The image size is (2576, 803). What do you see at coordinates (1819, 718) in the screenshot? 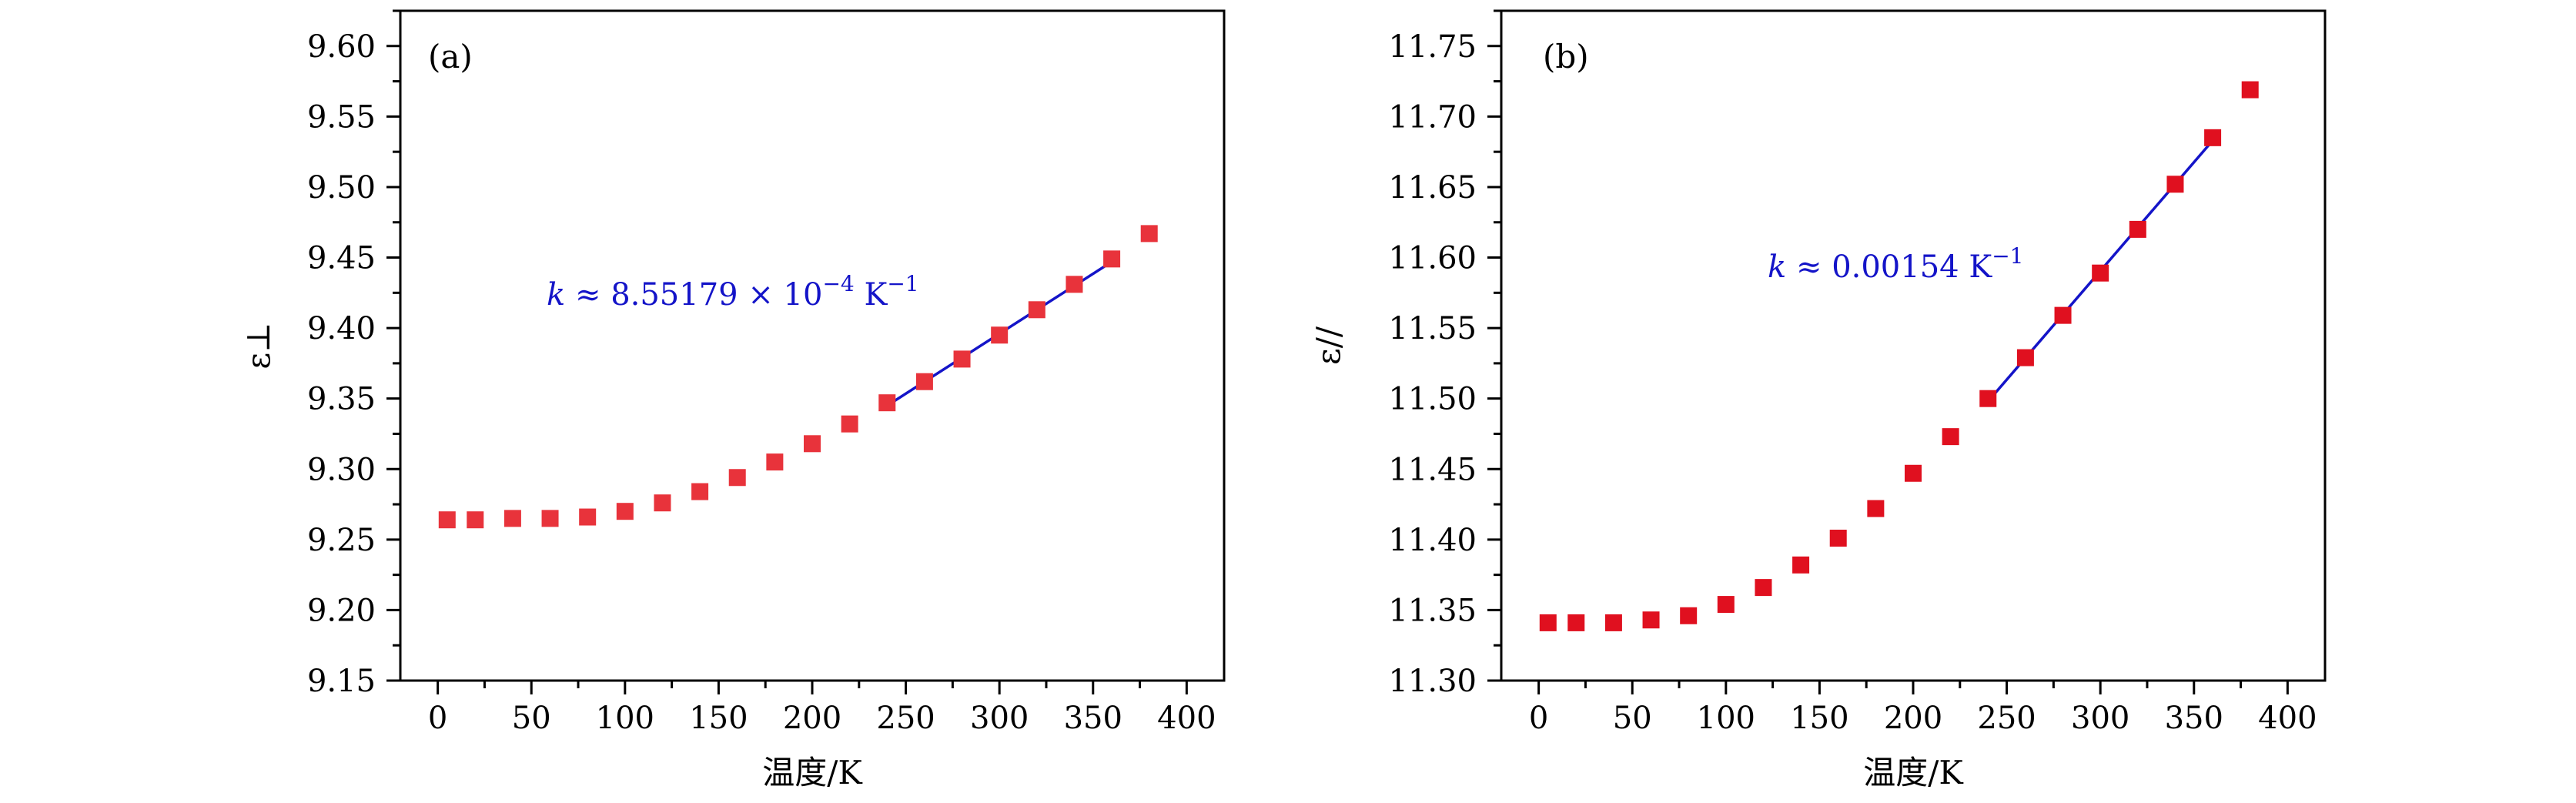
I see `x-tick-label-b-3: 150` at bounding box center [1819, 718].